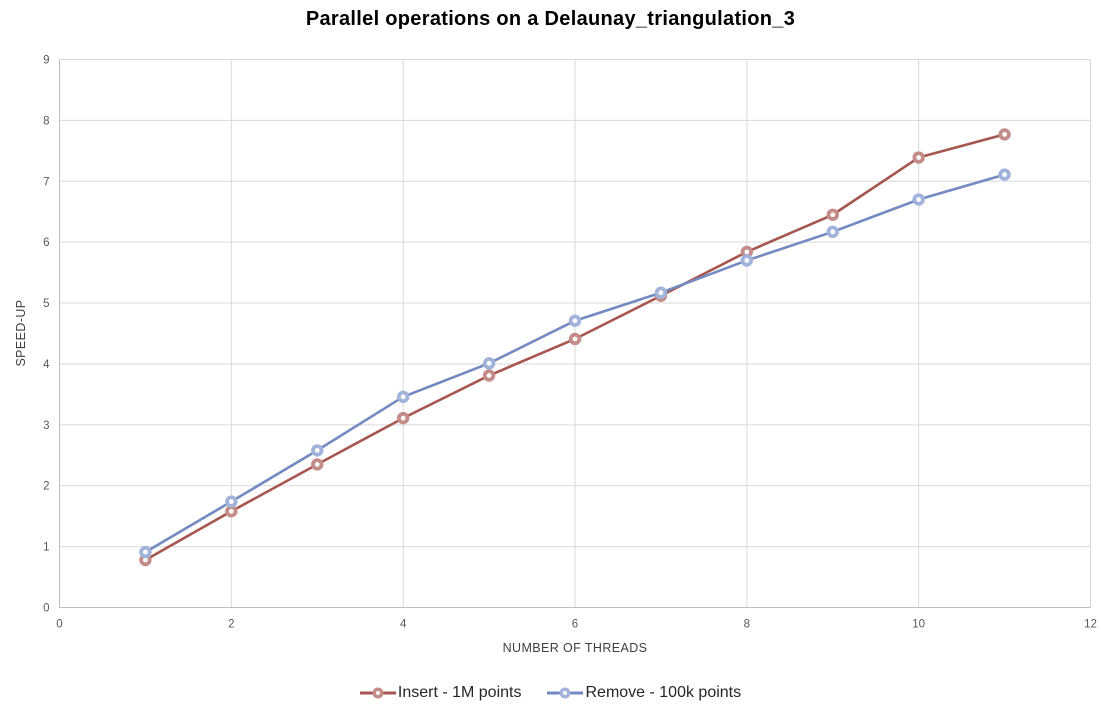 This screenshot has width=1101, height=715. Describe the element at coordinates (565, 693) in the screenshot. I see `remove-series-swatch-icon` at that location.